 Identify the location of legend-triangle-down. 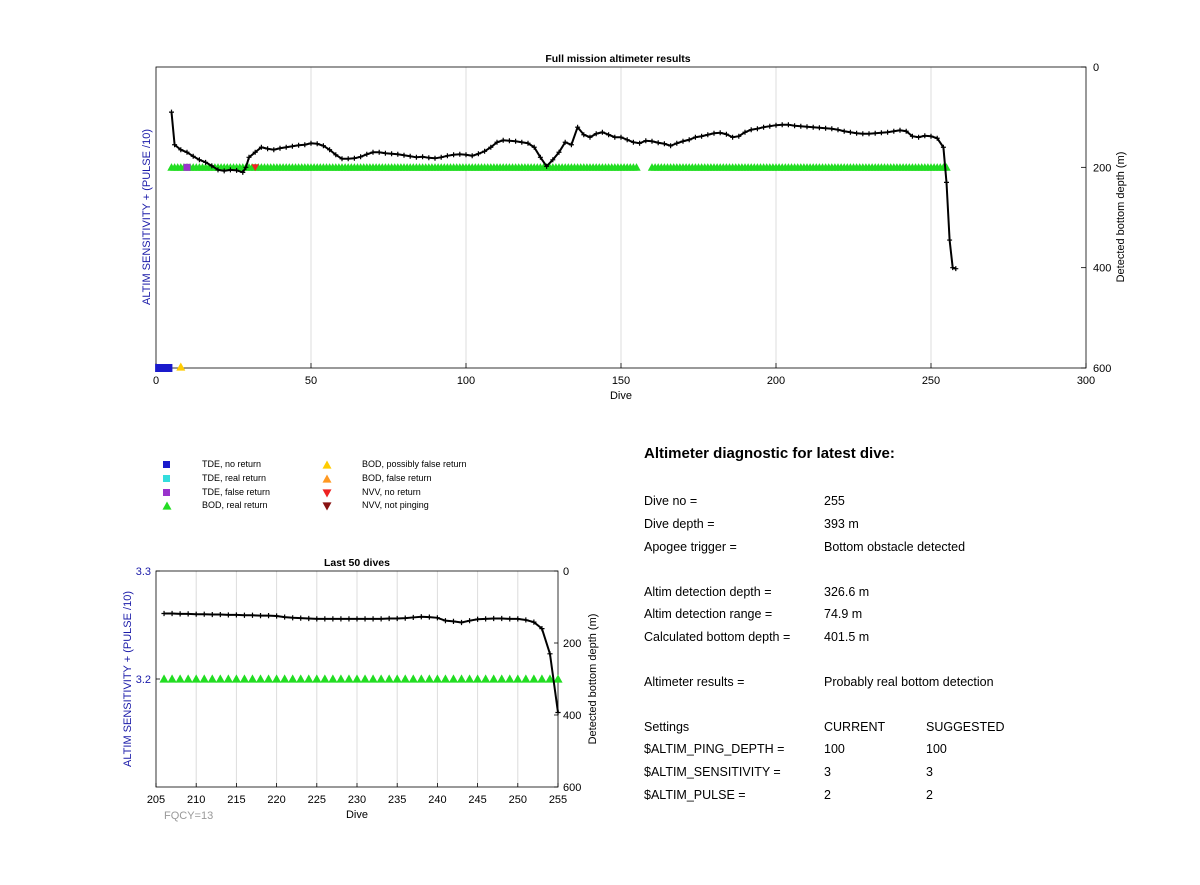
(327, 493).